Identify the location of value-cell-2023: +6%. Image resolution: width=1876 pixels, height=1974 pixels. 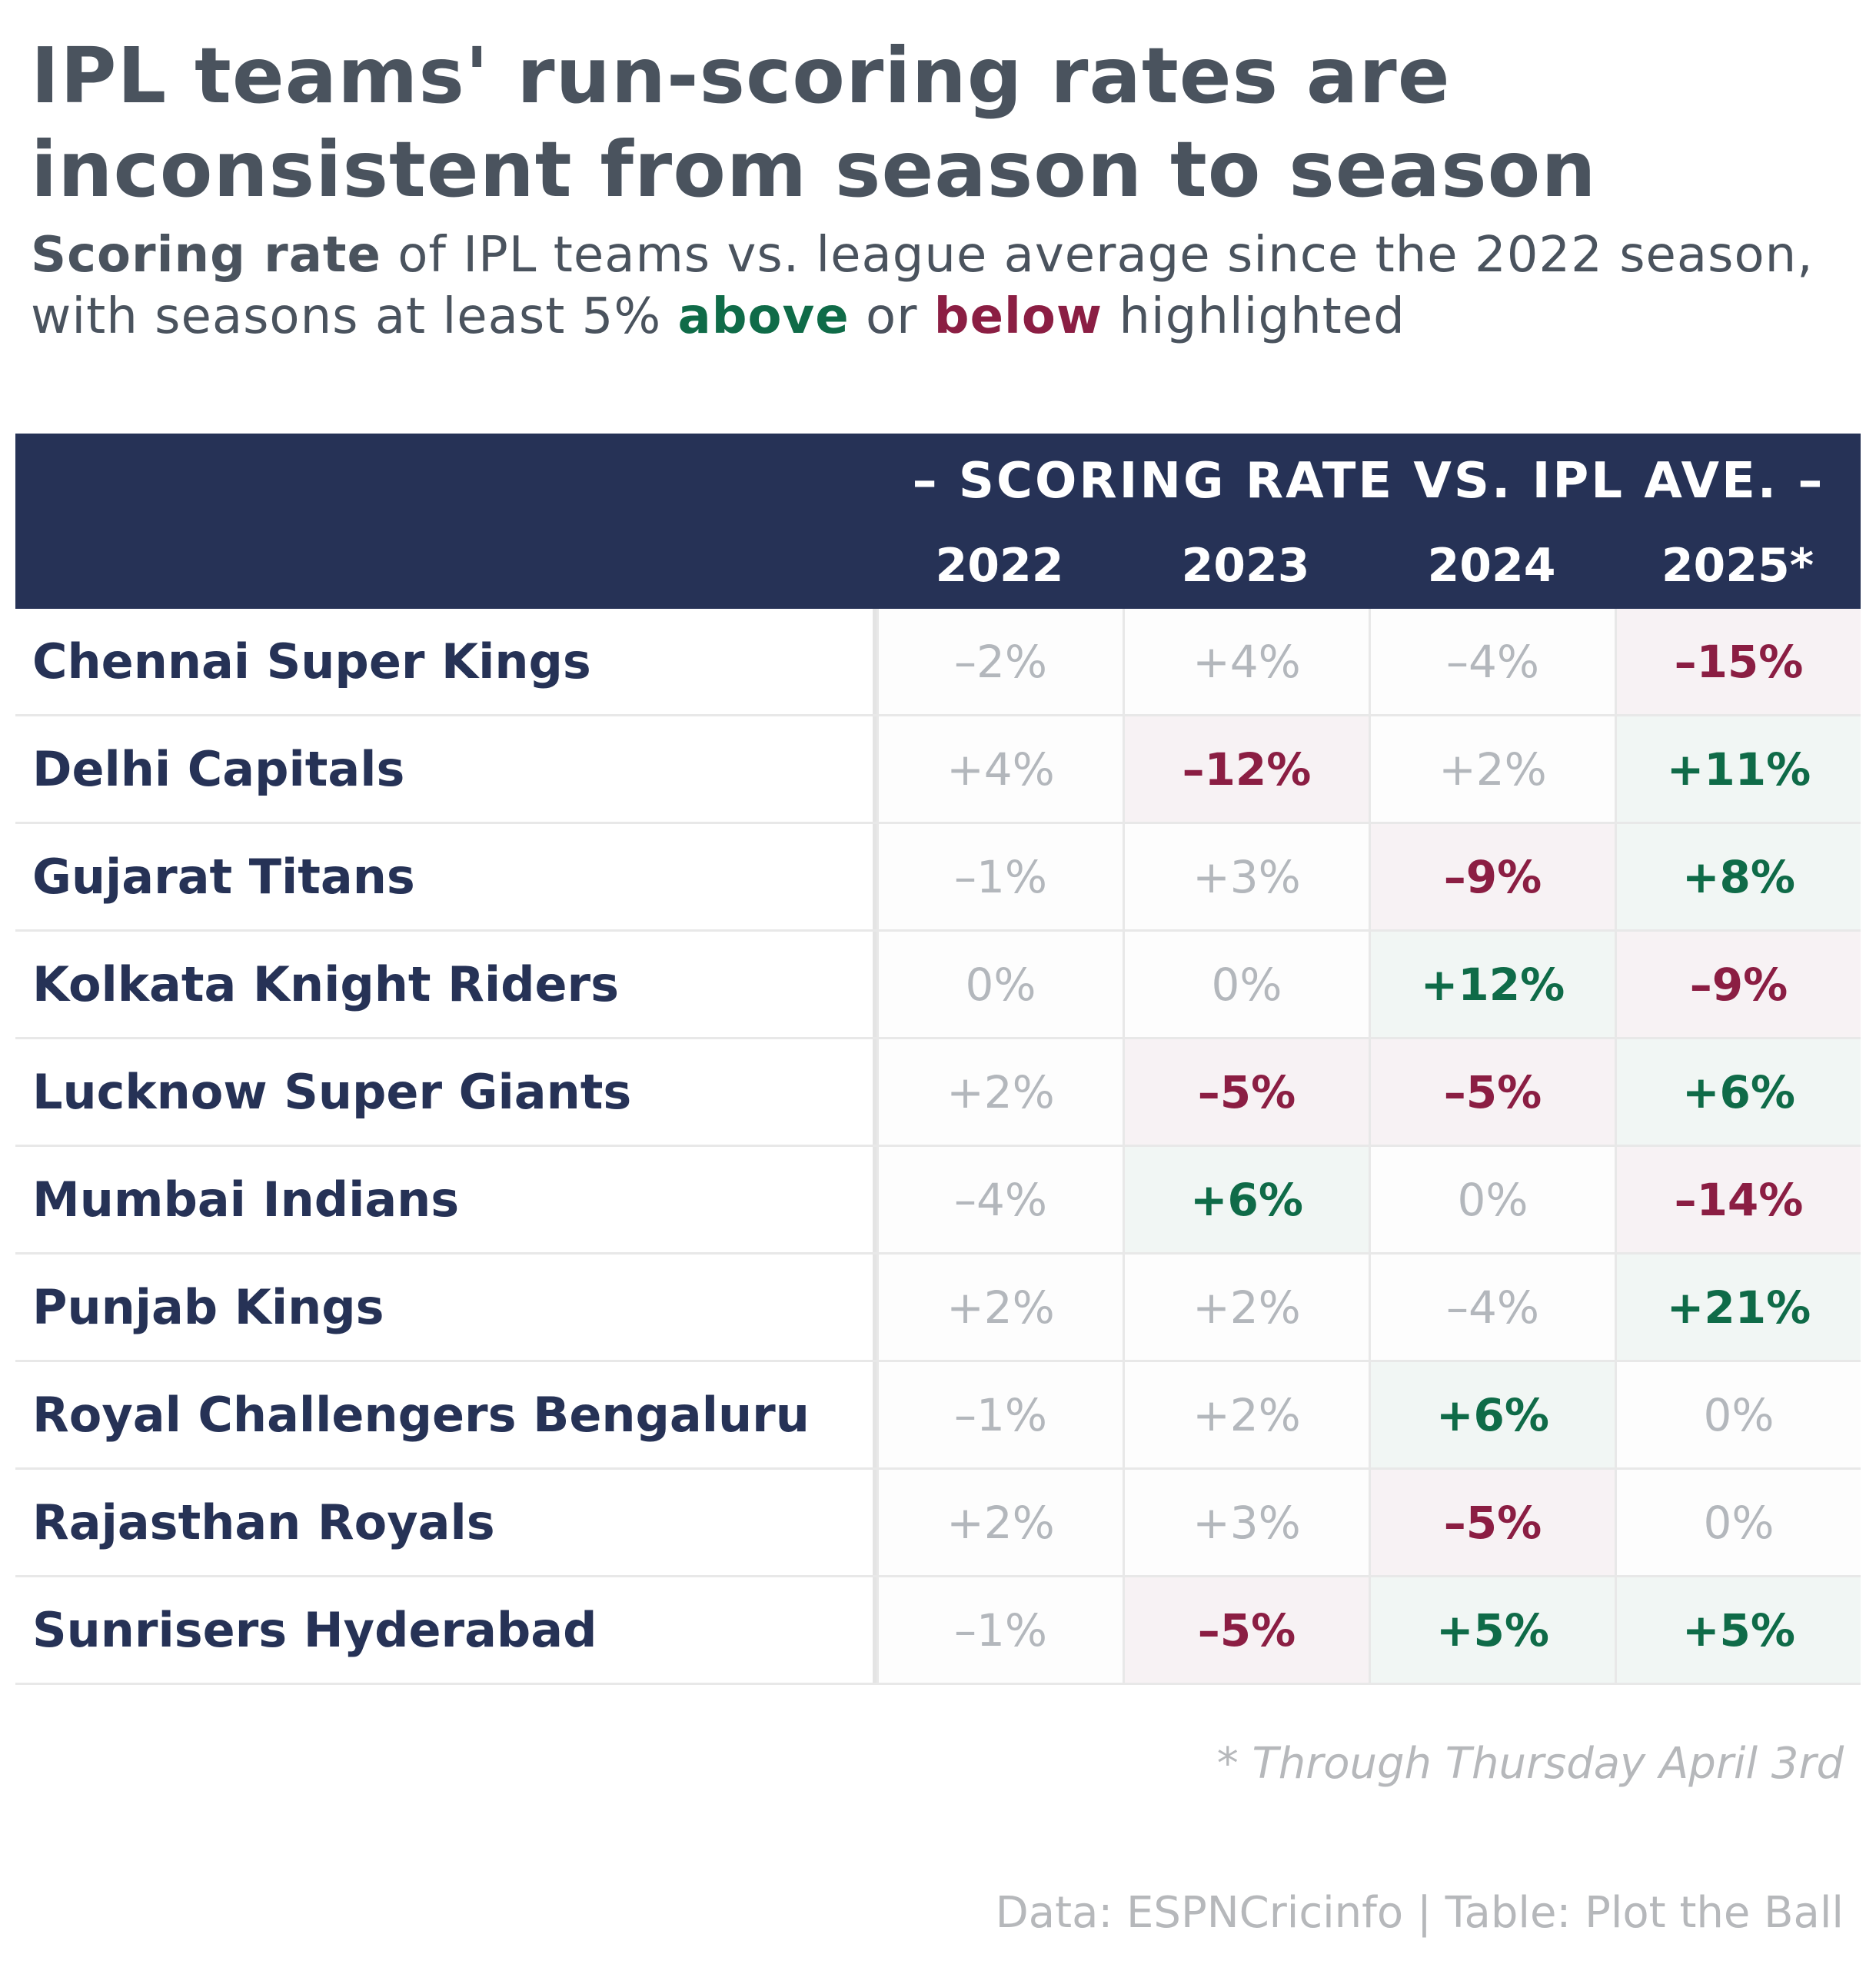
(1246, 1200).